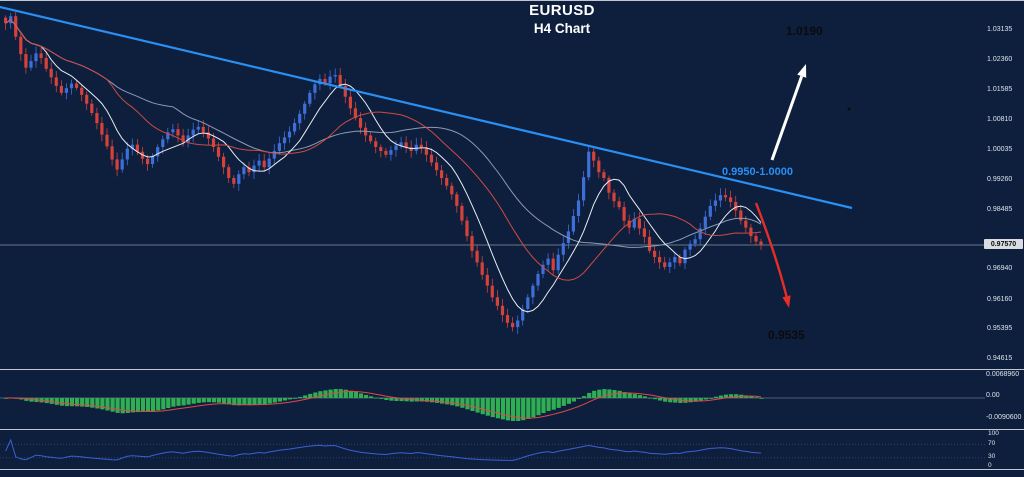  What do you see at coordinates (788, 112) in the screenshot?
I see `bullish-arrow` at bounding box center [788, 112].